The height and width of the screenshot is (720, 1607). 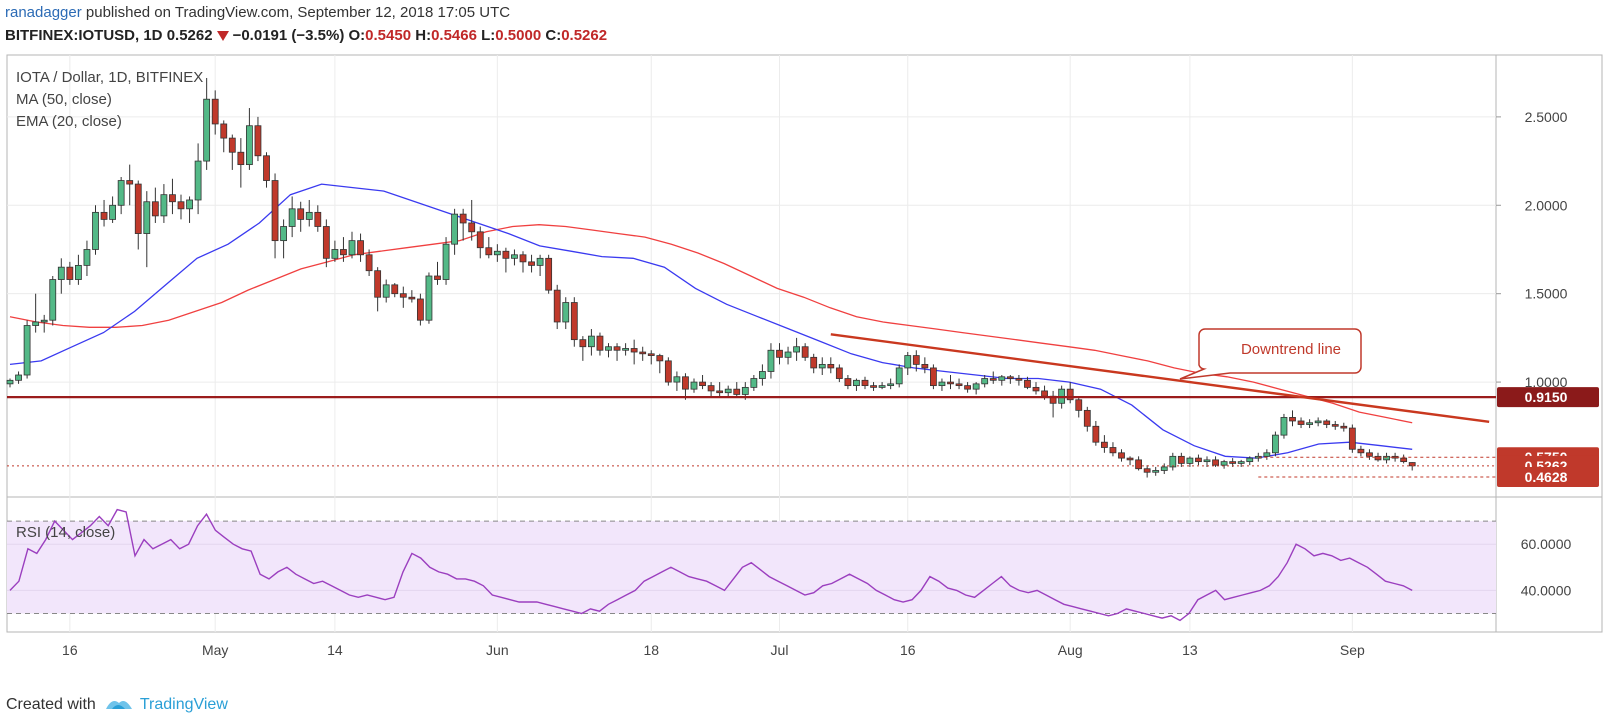 I want to click on x-tick-label: 14, so click(x=335, y=650).